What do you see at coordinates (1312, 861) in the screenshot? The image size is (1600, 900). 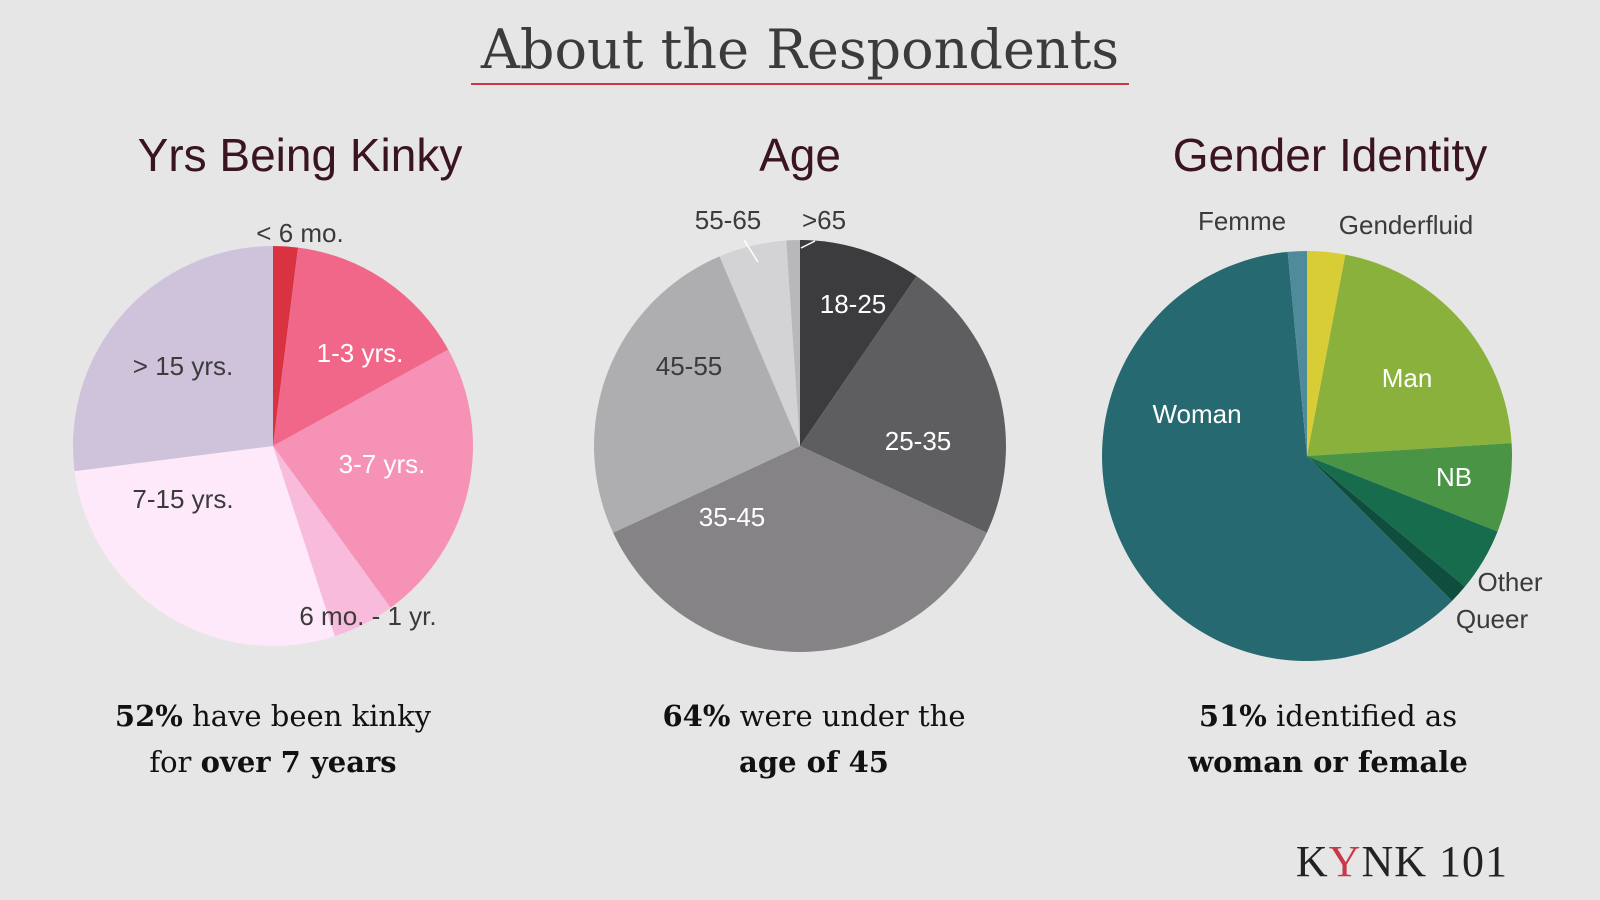 I see `brand-prefix: K` at bounding box center [1312, 861].